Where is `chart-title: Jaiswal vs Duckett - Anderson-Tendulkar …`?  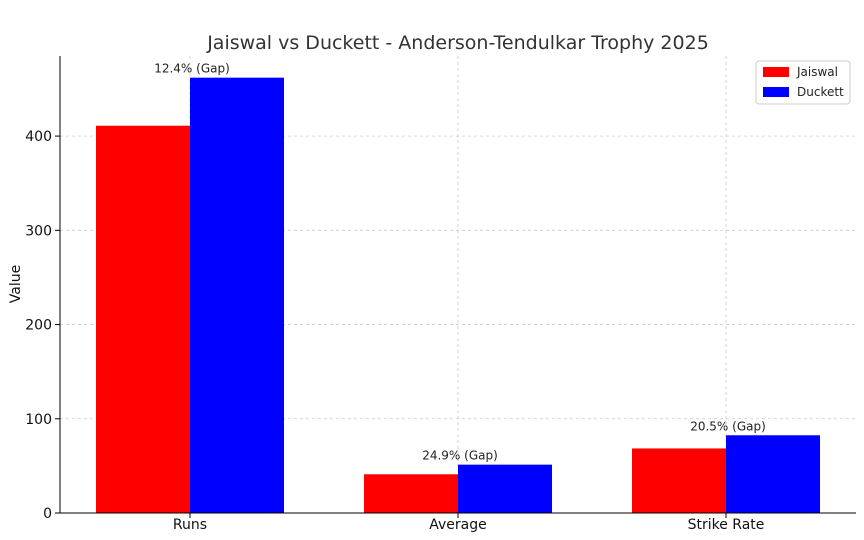 chart-title: Jaiswal vs Duckett - Anderson-Tendulkar … is located at coordinates (457, 43).